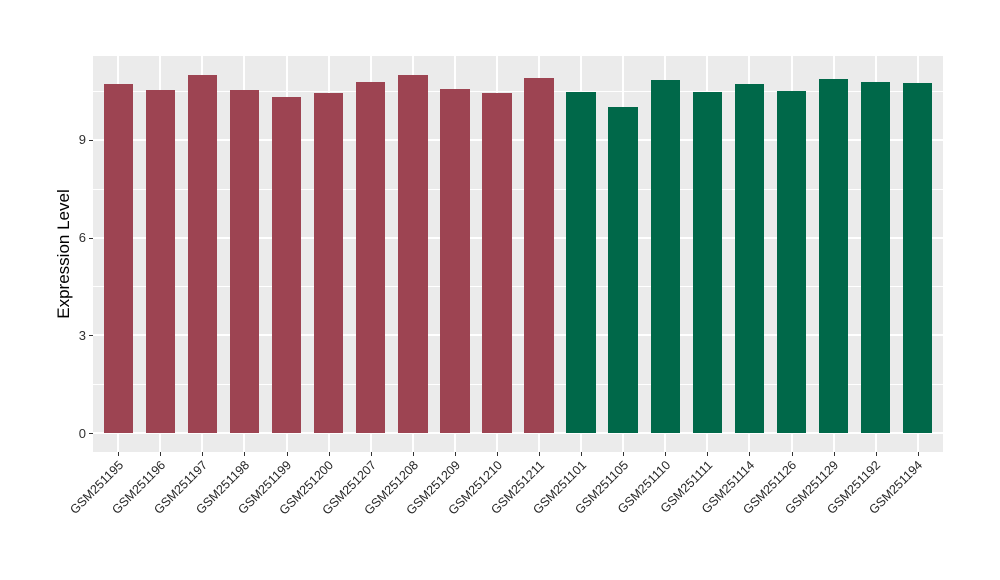 Image resolution: width=1000 pixels, height=580 pixels. Describe the element at coordinates (82, 335) in the screenshot. I see `y-axis-tick-label: 3` at that location.